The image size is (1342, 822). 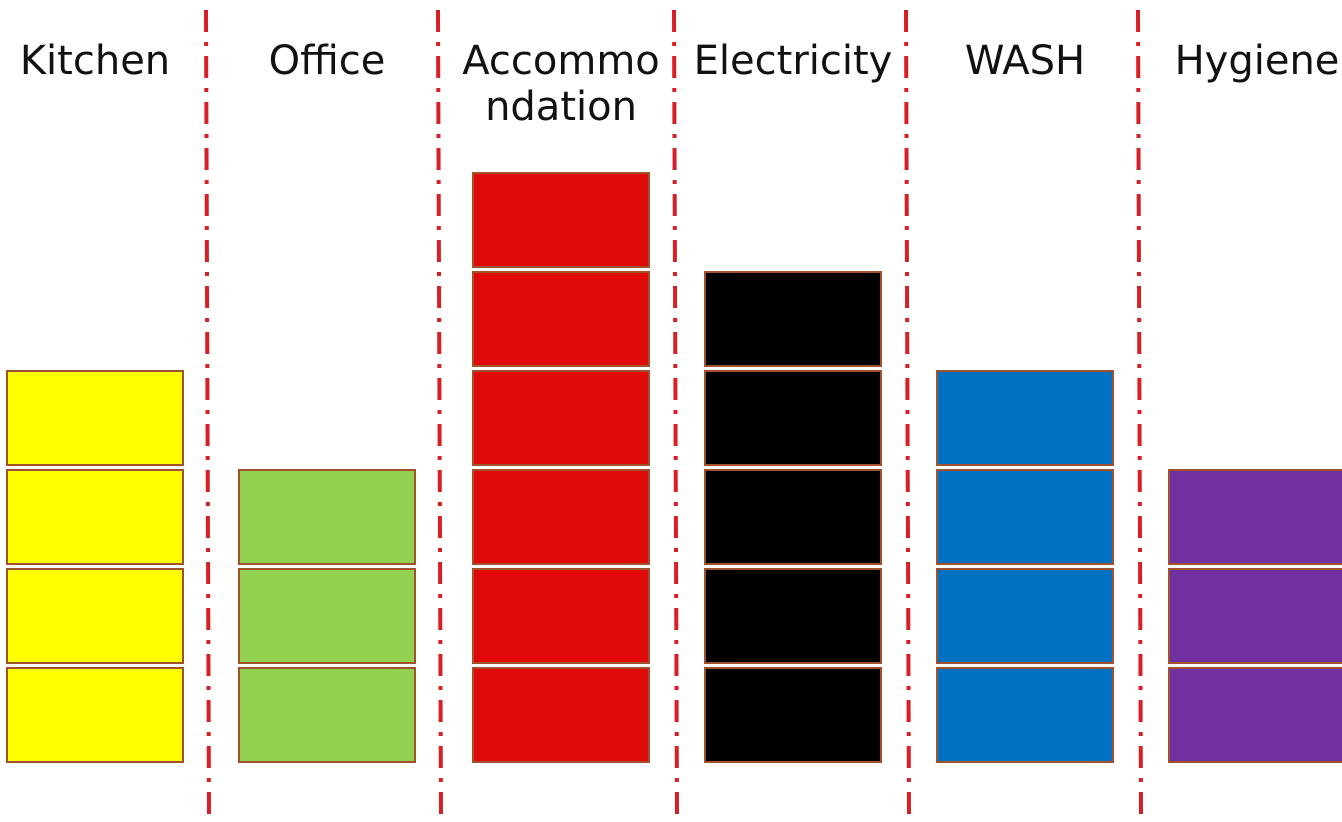 I want to click on label-hygiene: Hygiene, so click(x=1257, y=61).